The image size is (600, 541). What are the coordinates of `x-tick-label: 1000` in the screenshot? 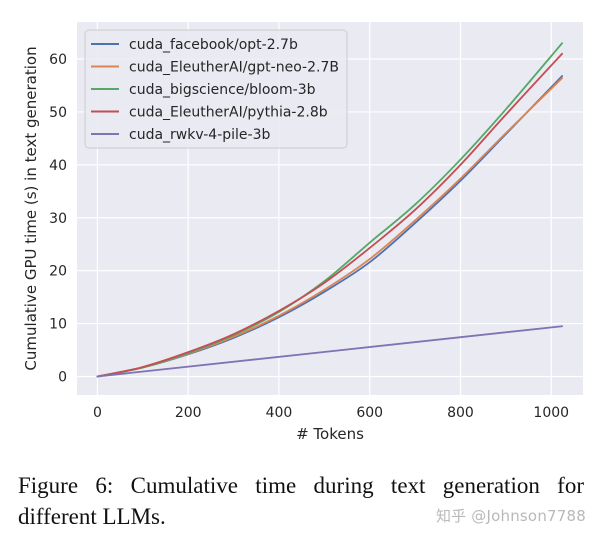 It's located at (551, 413).